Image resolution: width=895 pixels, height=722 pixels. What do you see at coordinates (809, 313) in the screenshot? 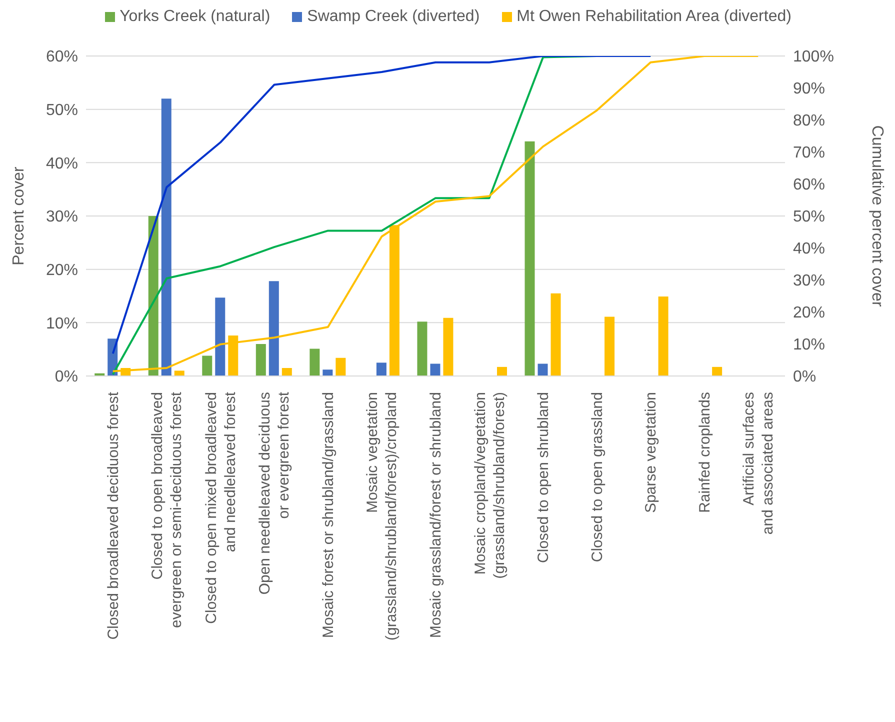
I see `y2-tick-label: 20%` at bounding box center [809, 313].